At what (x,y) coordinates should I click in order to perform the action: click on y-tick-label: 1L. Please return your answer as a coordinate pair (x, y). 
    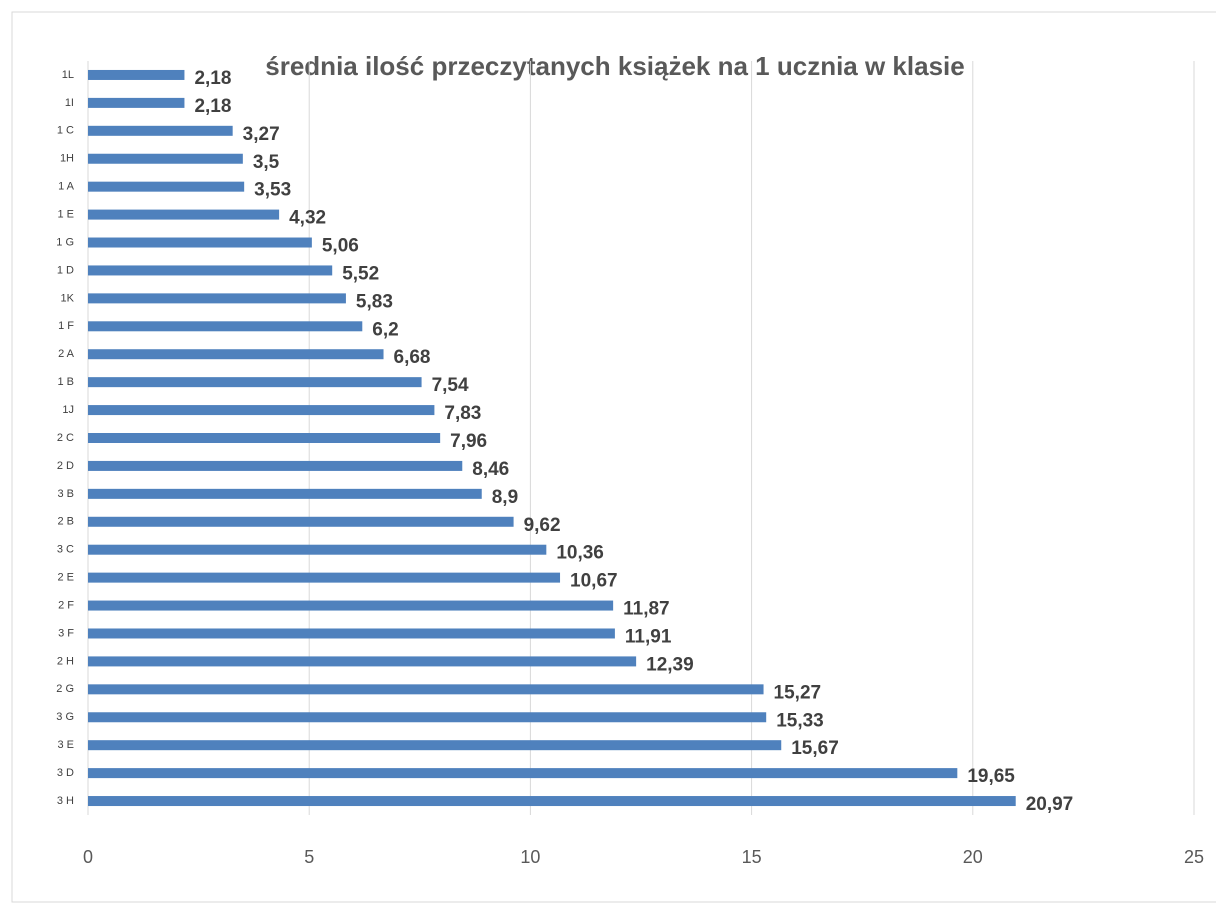
    Looking at the image, I should click on (68, 75).